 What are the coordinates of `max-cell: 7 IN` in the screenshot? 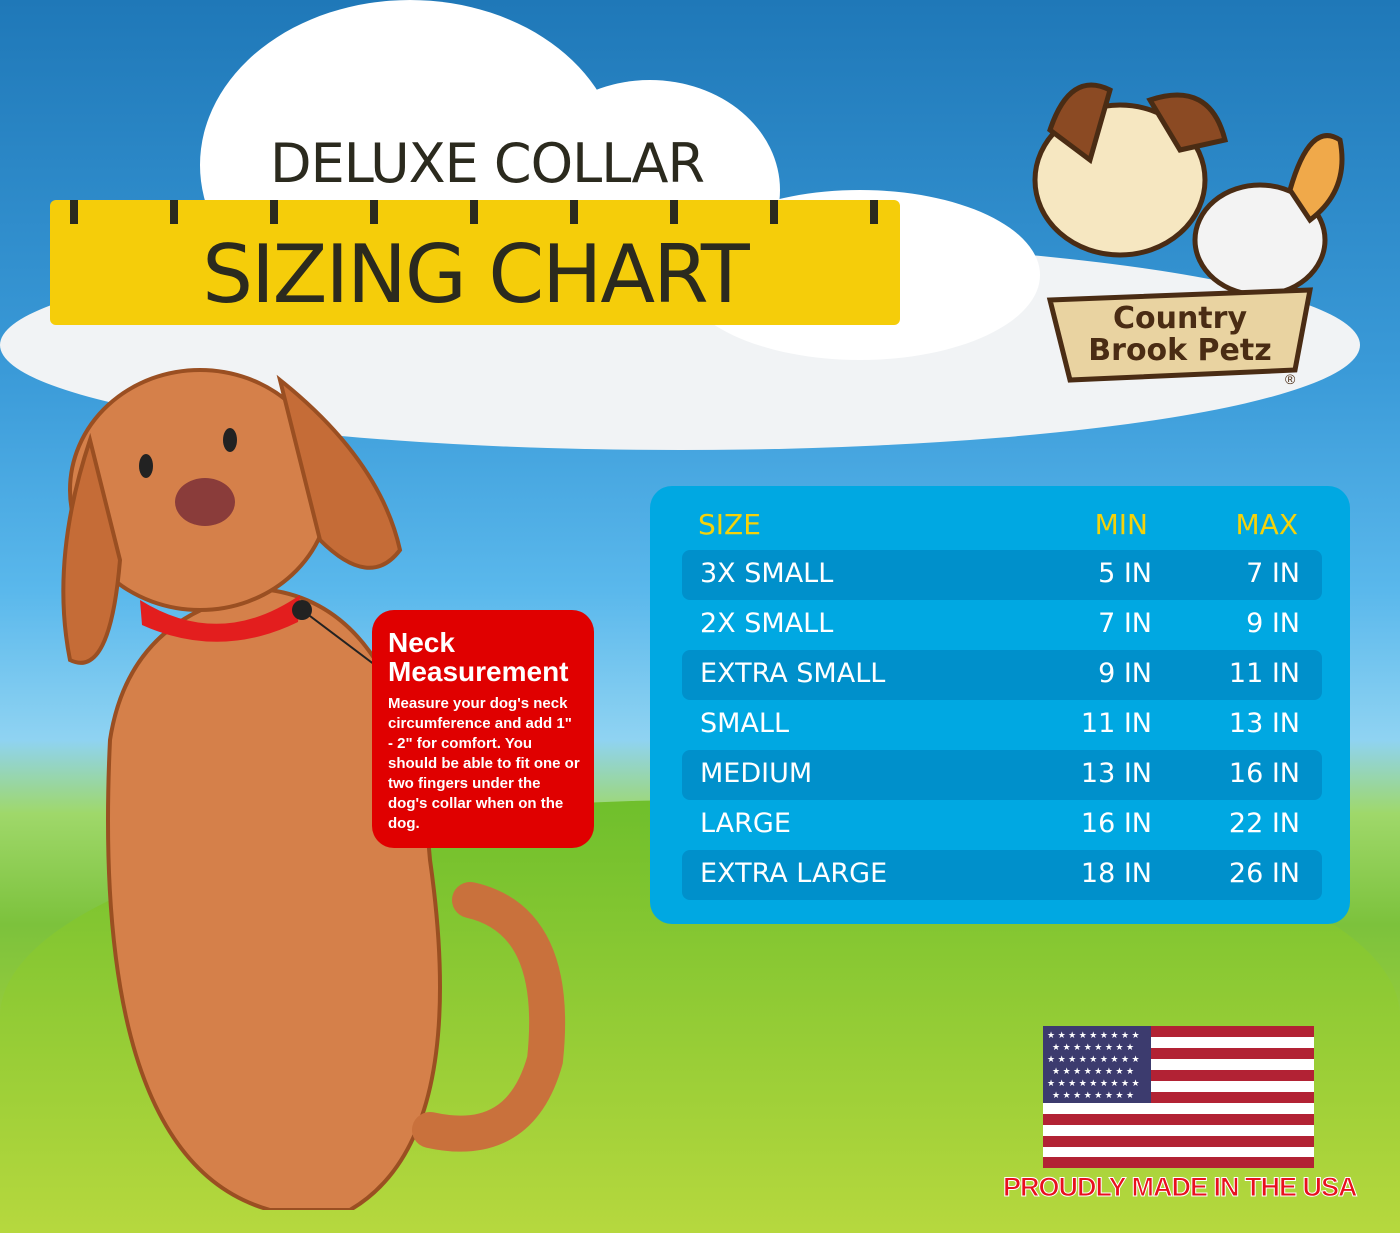 It's located at (1273, 573).